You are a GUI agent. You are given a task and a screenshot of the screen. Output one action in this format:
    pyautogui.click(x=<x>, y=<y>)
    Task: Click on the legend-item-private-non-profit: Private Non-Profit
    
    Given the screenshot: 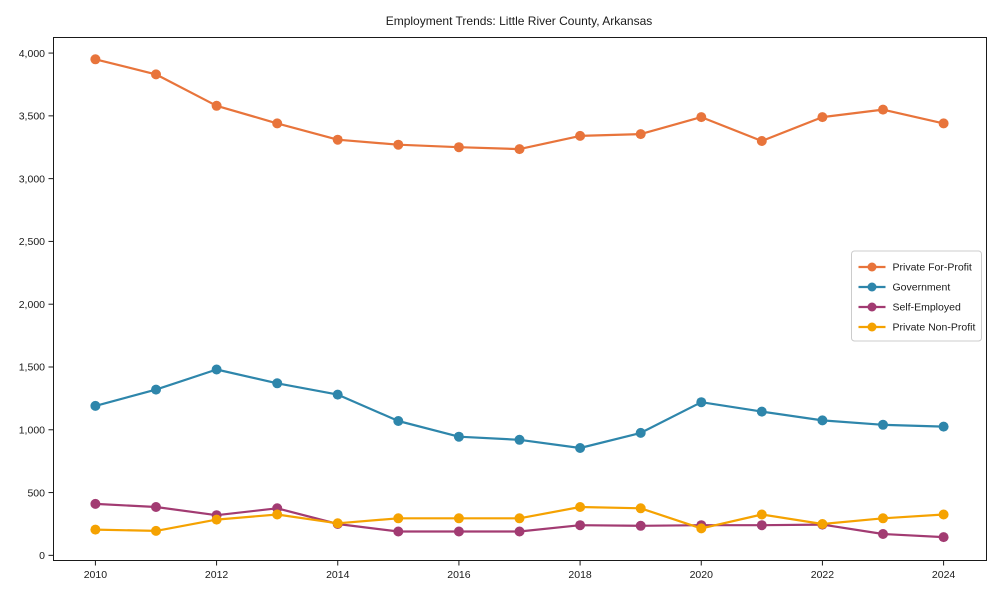 What is the action you would take?
    pyautogui.click(x=917, y=328)
    